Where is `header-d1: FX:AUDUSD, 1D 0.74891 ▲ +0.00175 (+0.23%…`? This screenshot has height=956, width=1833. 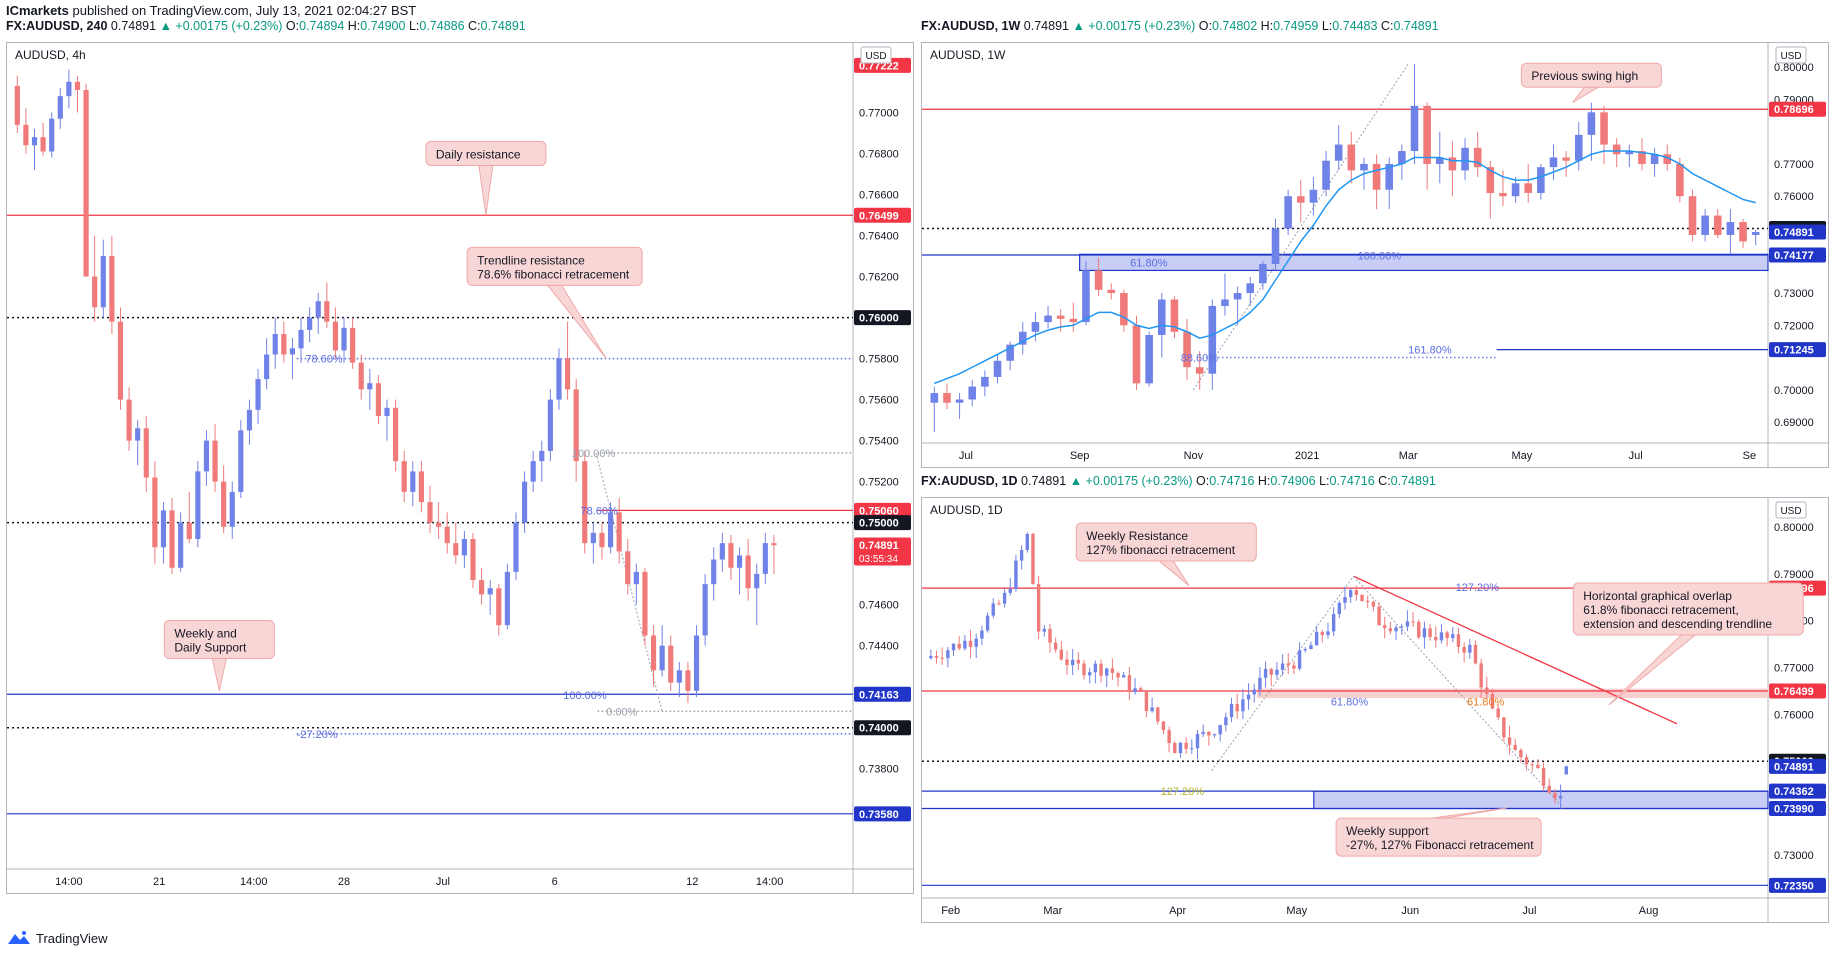 header-d1: FX:AUDUSD, 1D 0.74891 ▲ +0.00175 (+0.23%… is located at coordinates (1178, 481).